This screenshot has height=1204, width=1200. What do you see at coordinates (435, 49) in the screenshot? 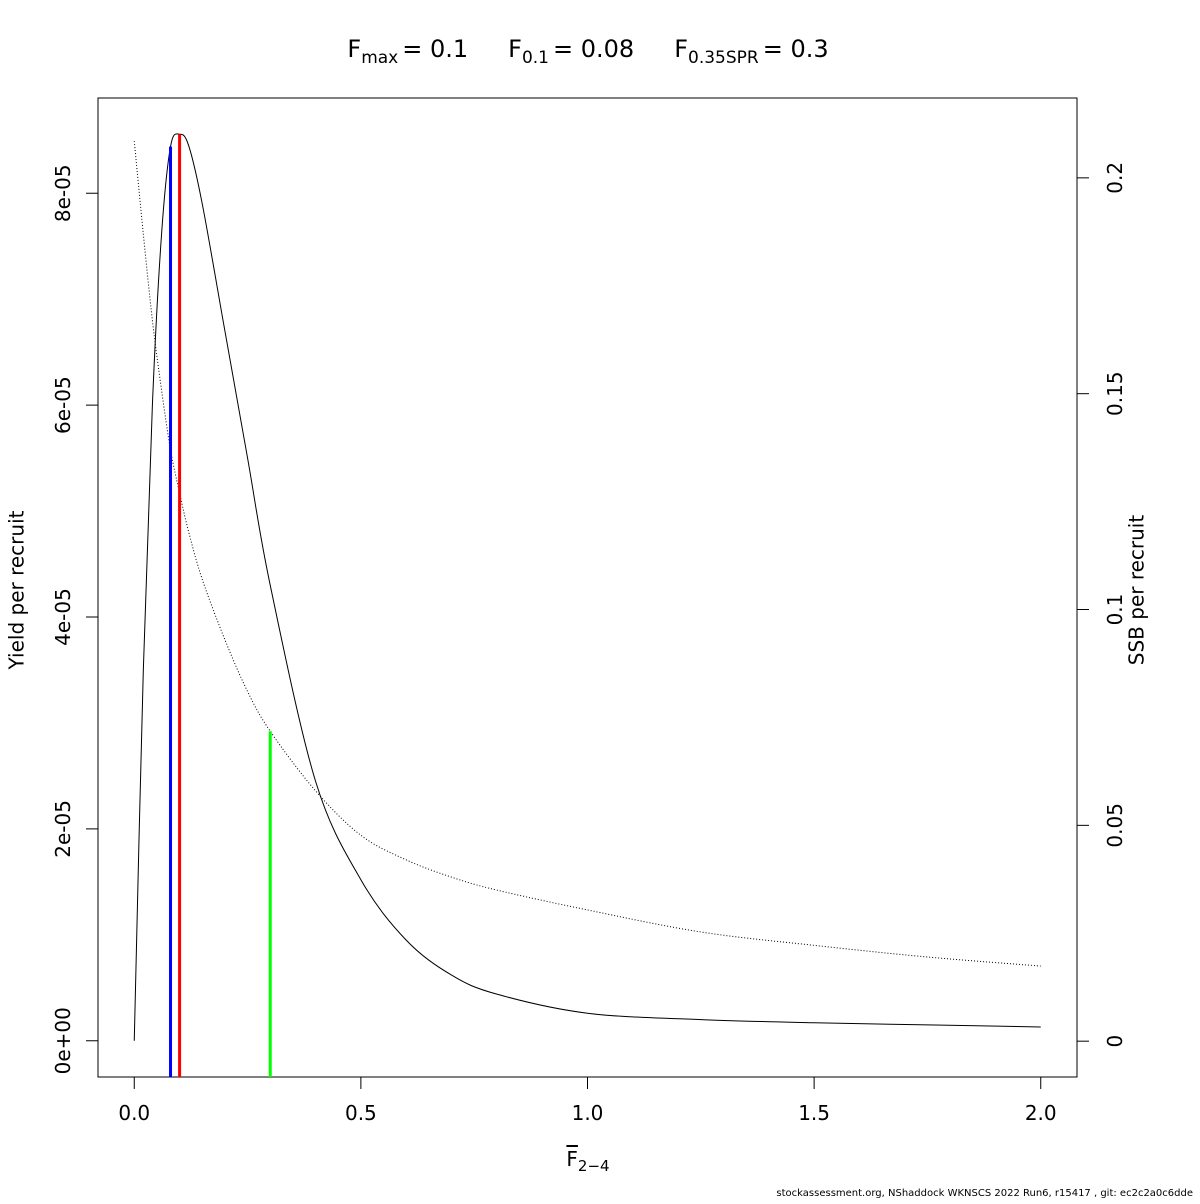
I see `title-value: = 0.1` at bounding box center [435, 49].